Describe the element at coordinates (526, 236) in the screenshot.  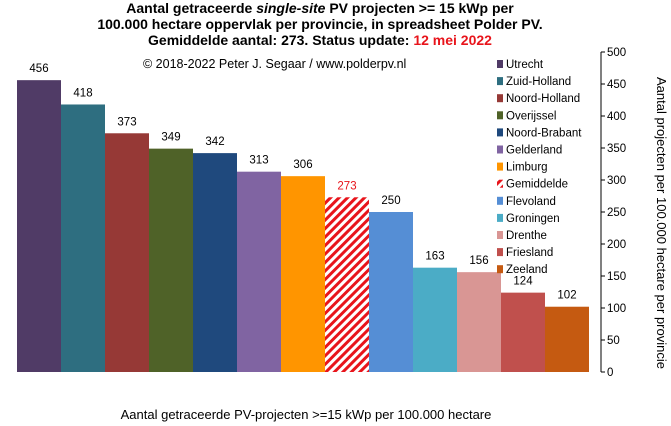
I see `legend-label-drenthe: Drenthe` at that location.